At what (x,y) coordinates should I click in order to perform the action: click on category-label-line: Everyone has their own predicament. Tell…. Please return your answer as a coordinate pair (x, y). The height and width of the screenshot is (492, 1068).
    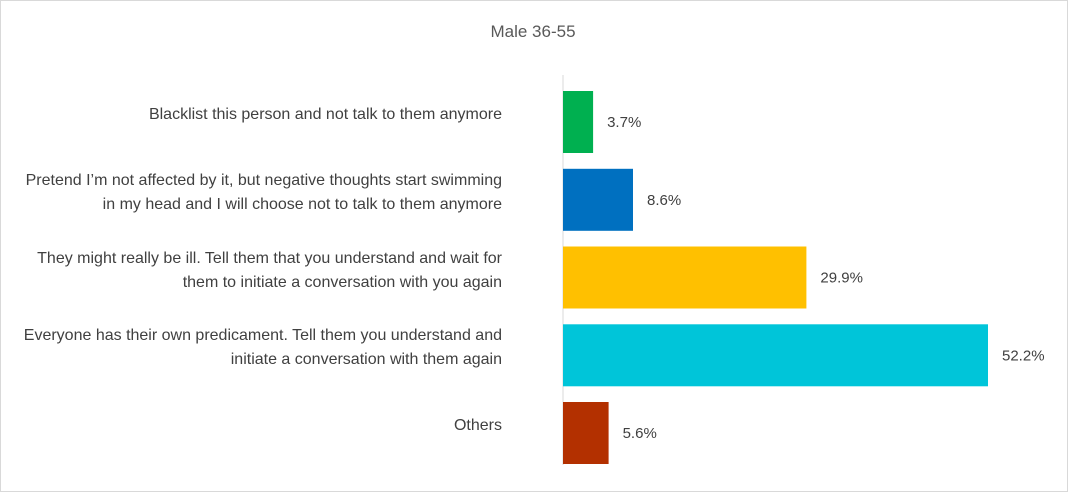
    Looking at the image, I should click on (262, 336).